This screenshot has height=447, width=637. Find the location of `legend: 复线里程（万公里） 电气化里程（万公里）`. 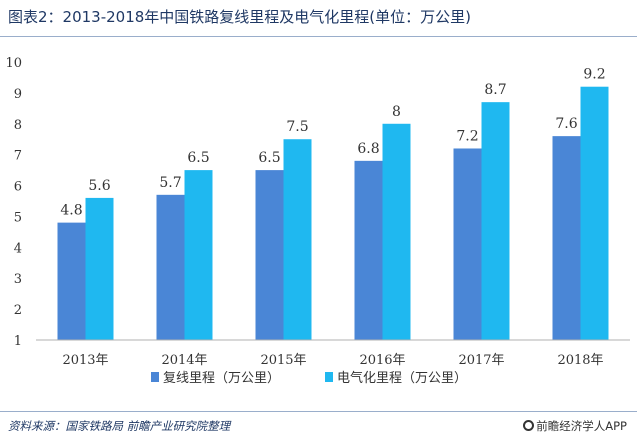

legend: 复线里程（万公里） 电气化里程（万公里） is located at coordinates (309, 378).